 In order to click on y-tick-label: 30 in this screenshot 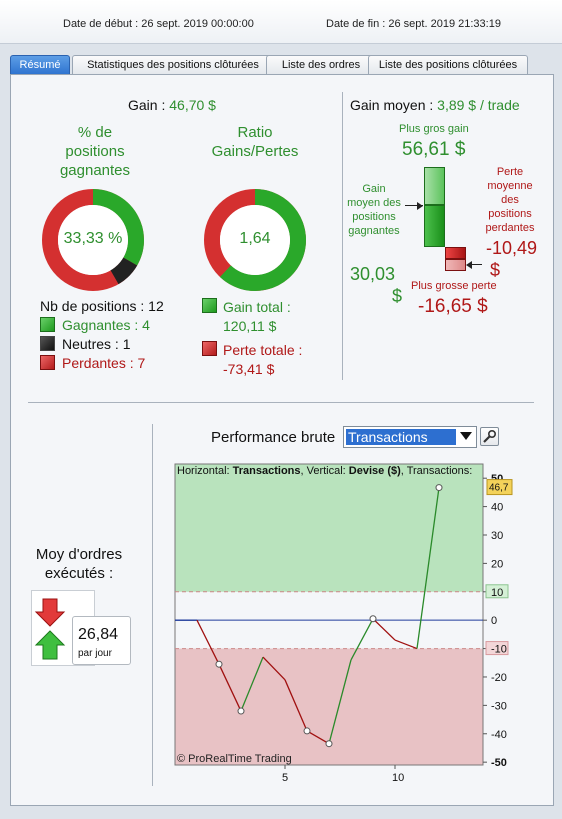, I will do `click(497, 536)`.